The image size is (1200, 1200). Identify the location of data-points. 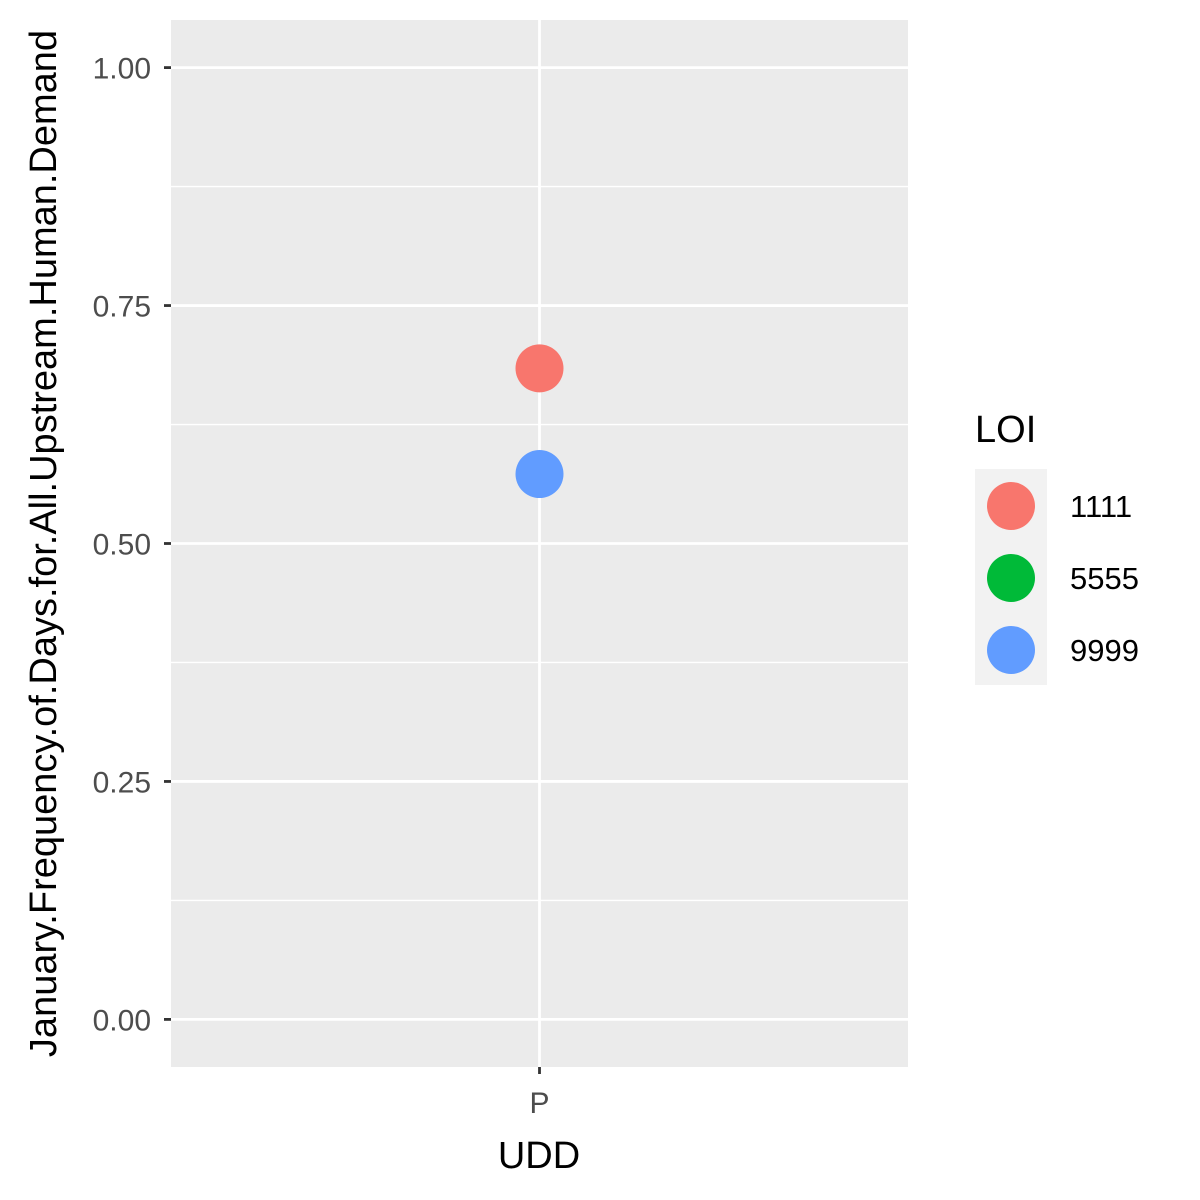
(539, 421).